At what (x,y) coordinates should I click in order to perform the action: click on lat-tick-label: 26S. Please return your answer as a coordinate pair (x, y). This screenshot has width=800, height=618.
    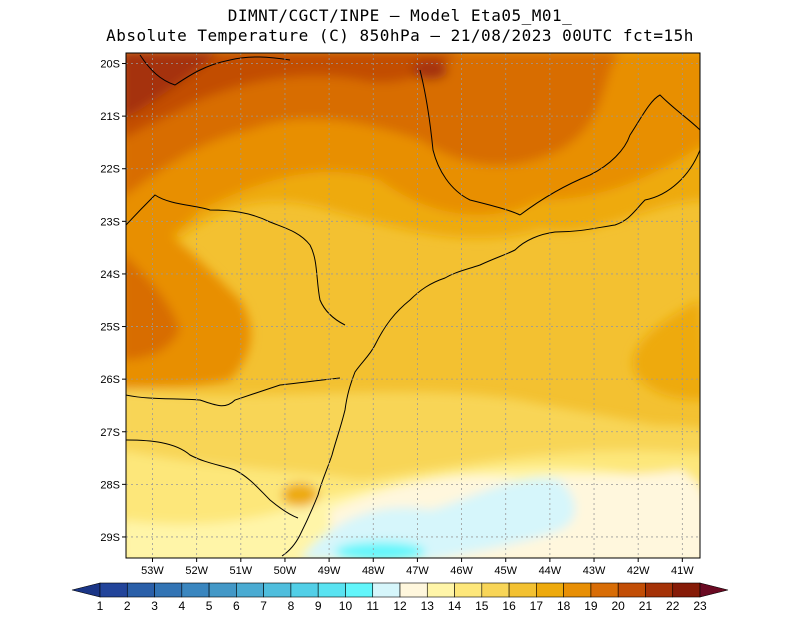
    Looking at the image, I should click on (110, 380).